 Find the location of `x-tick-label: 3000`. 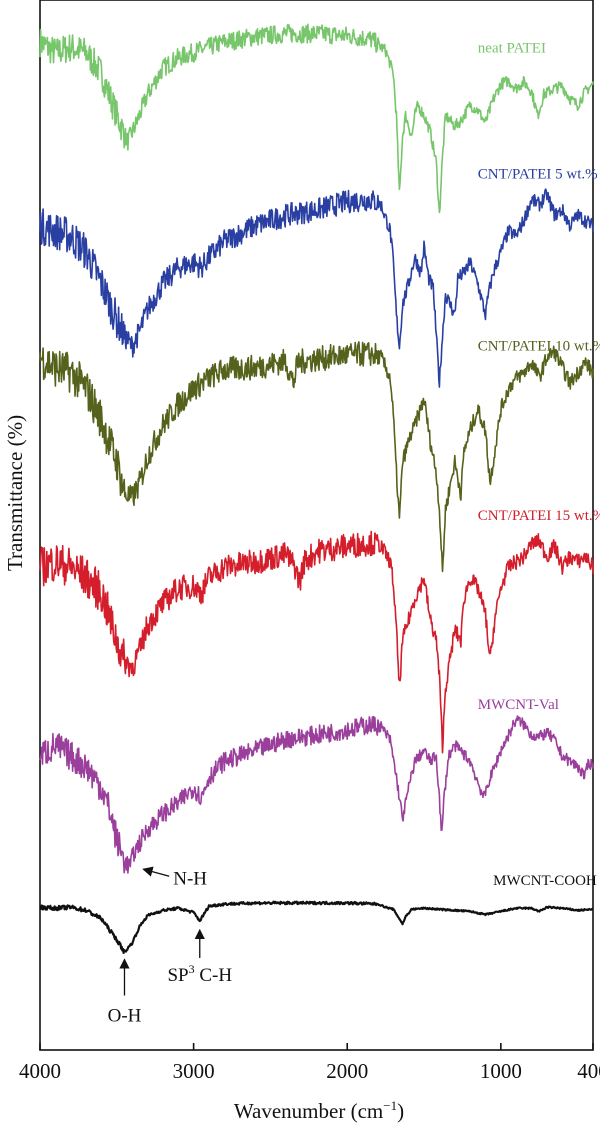

x-tick-label: 3000 is located at coordinates (194, 1071).